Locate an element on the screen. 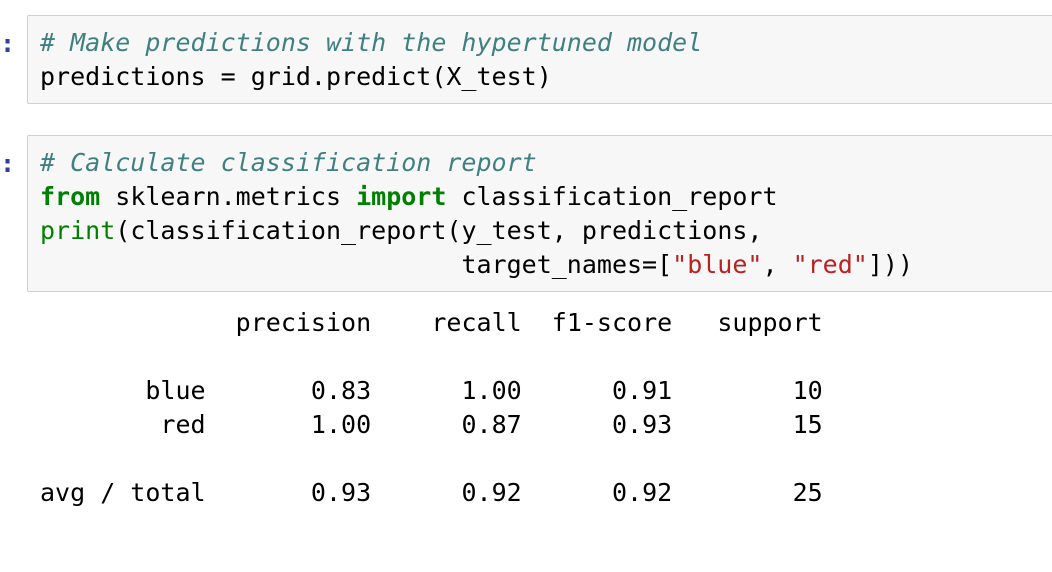 The image size is (1052, 572). code-keyword-from: from is located at coordinates (70, 196).